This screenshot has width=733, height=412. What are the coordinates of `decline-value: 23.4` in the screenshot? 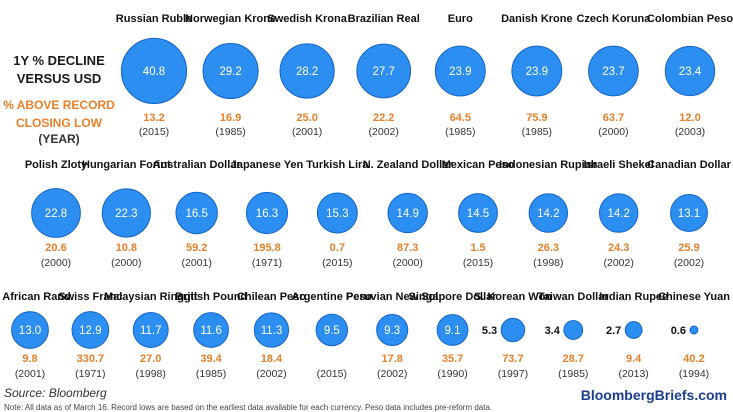 It's located at (690, 72).